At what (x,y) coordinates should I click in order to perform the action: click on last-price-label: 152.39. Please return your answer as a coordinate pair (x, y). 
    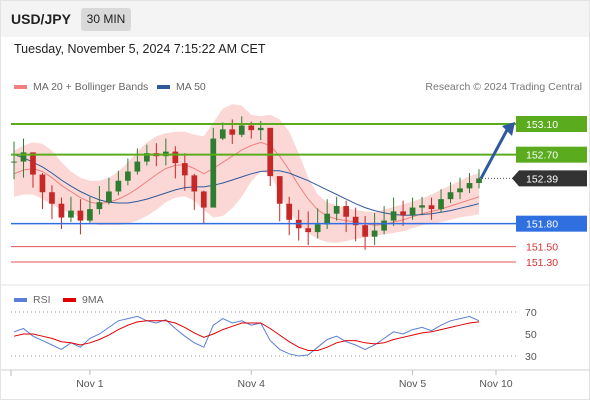
    Looking at the image, I should click on (542, 179).